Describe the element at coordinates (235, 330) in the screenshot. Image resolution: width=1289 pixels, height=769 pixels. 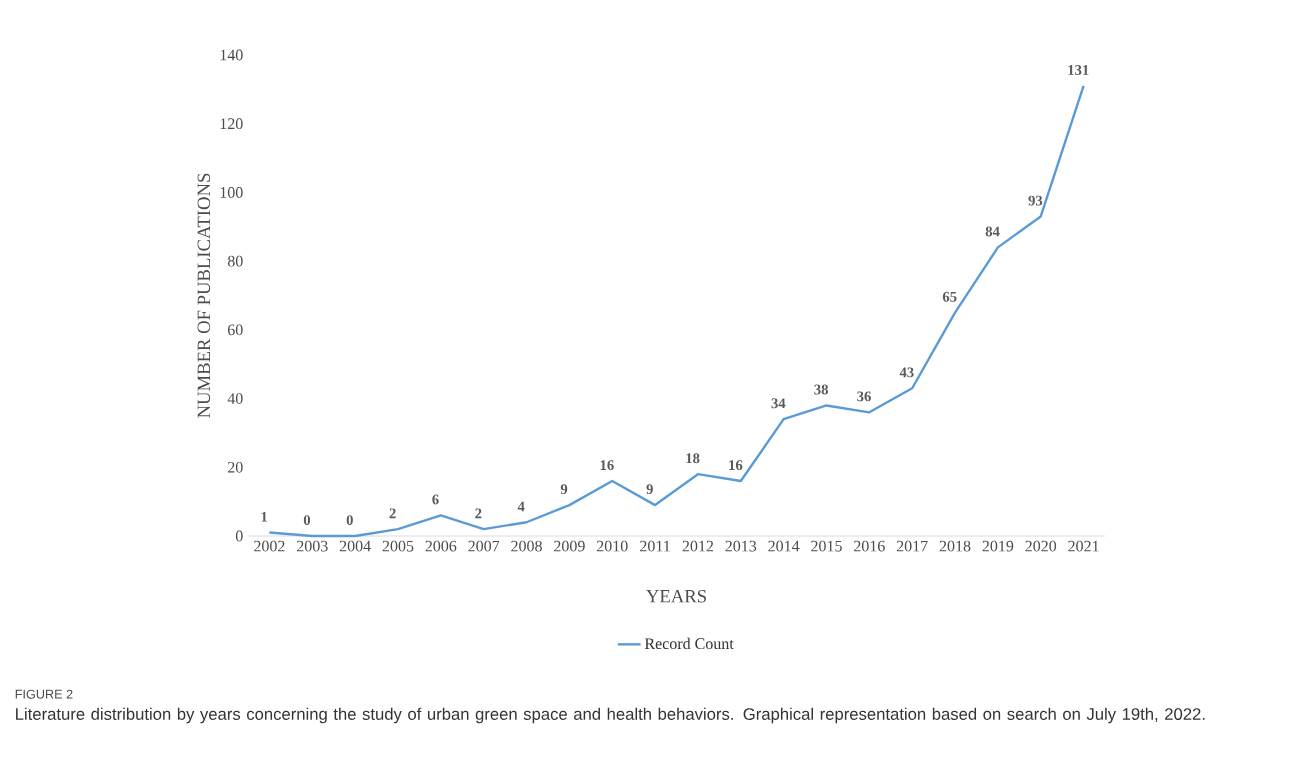
I see `y-tick-label: 60` at that location.